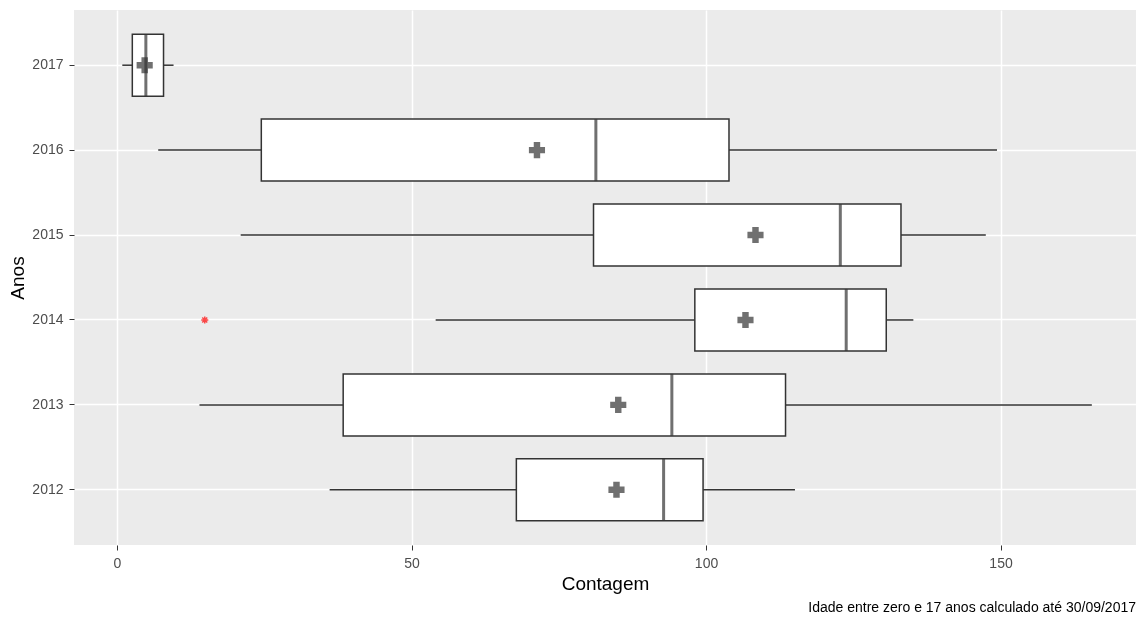  Describe the element at coordinates (605, 583) in the screenshot. I see `x-axis-title: Contagem` at that location.